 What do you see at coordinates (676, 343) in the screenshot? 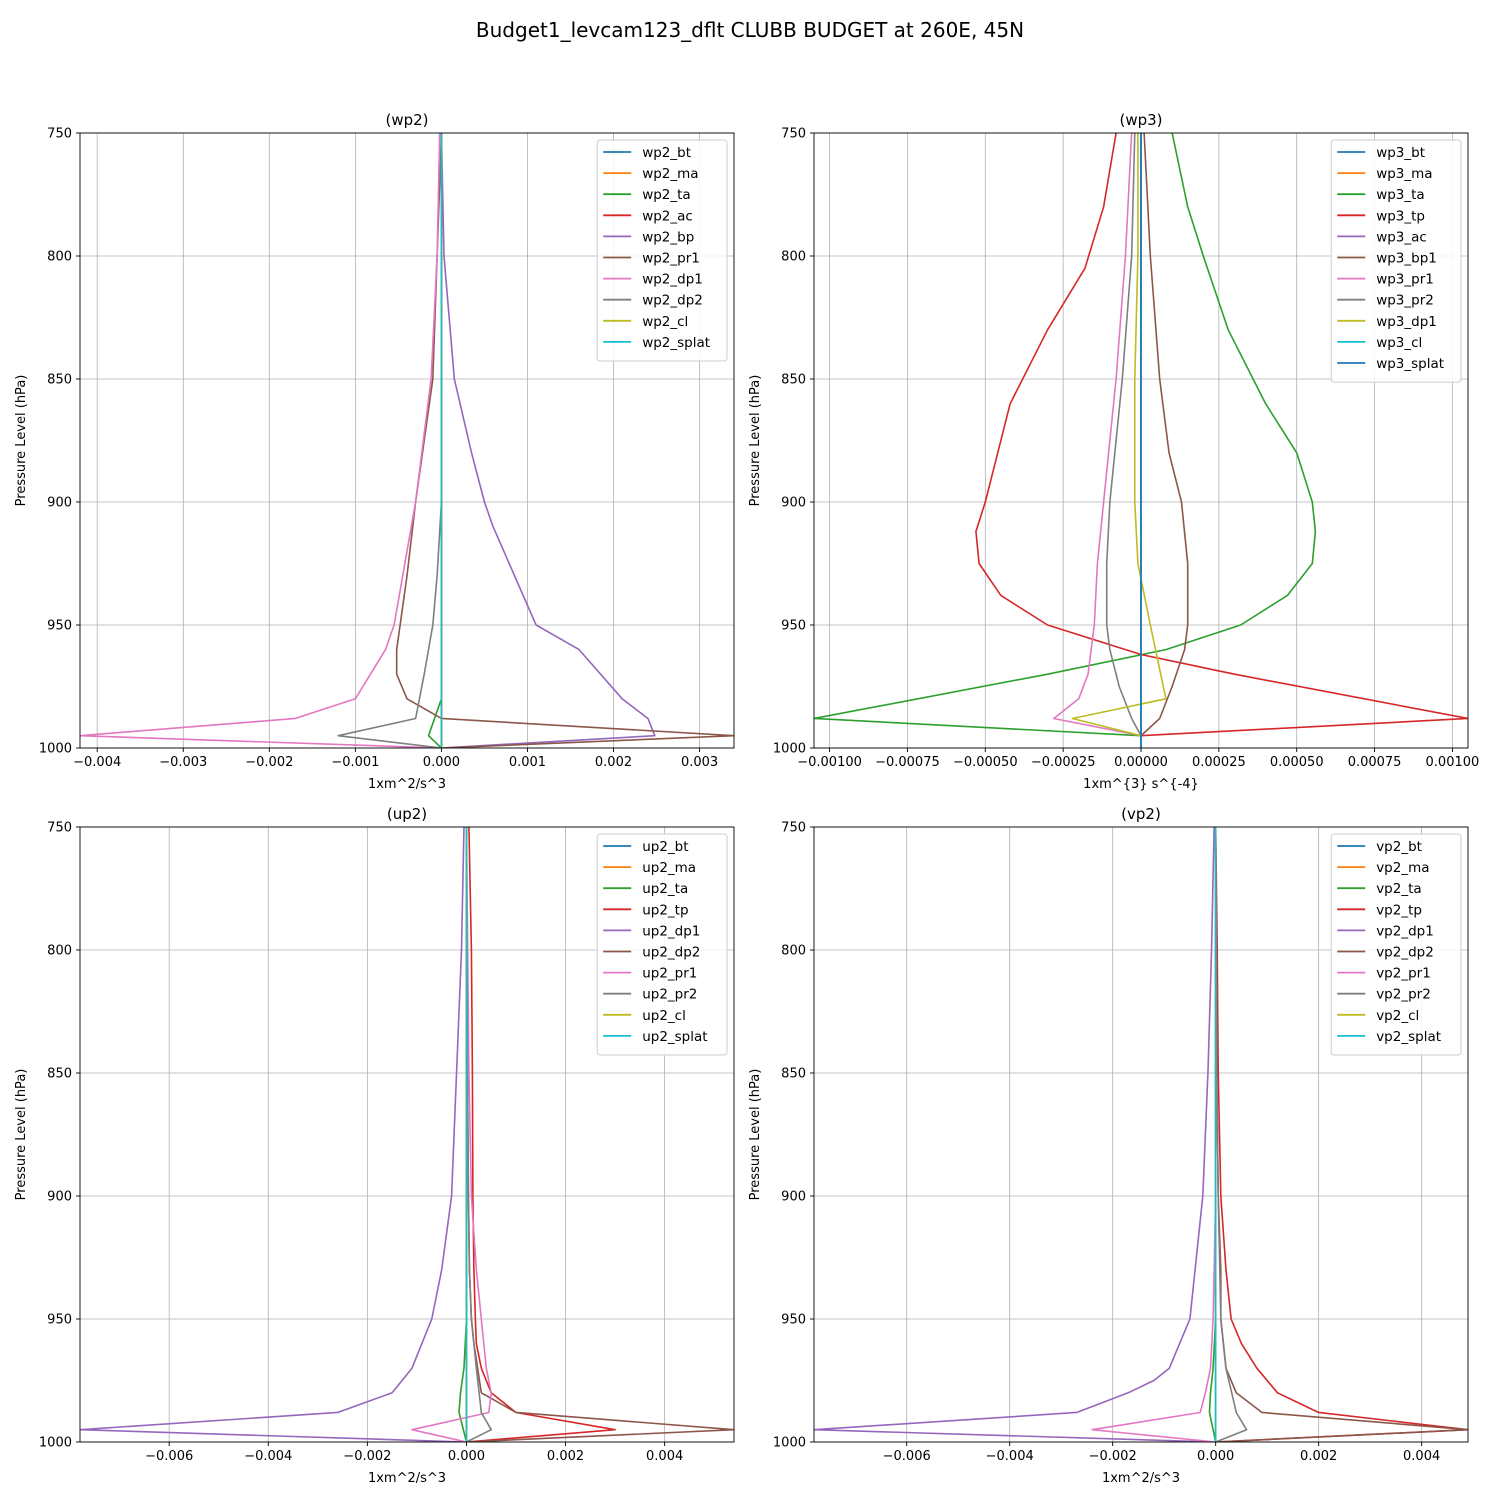
I see `legend-entry: wp2_splat` at bounding box center [676, 343].